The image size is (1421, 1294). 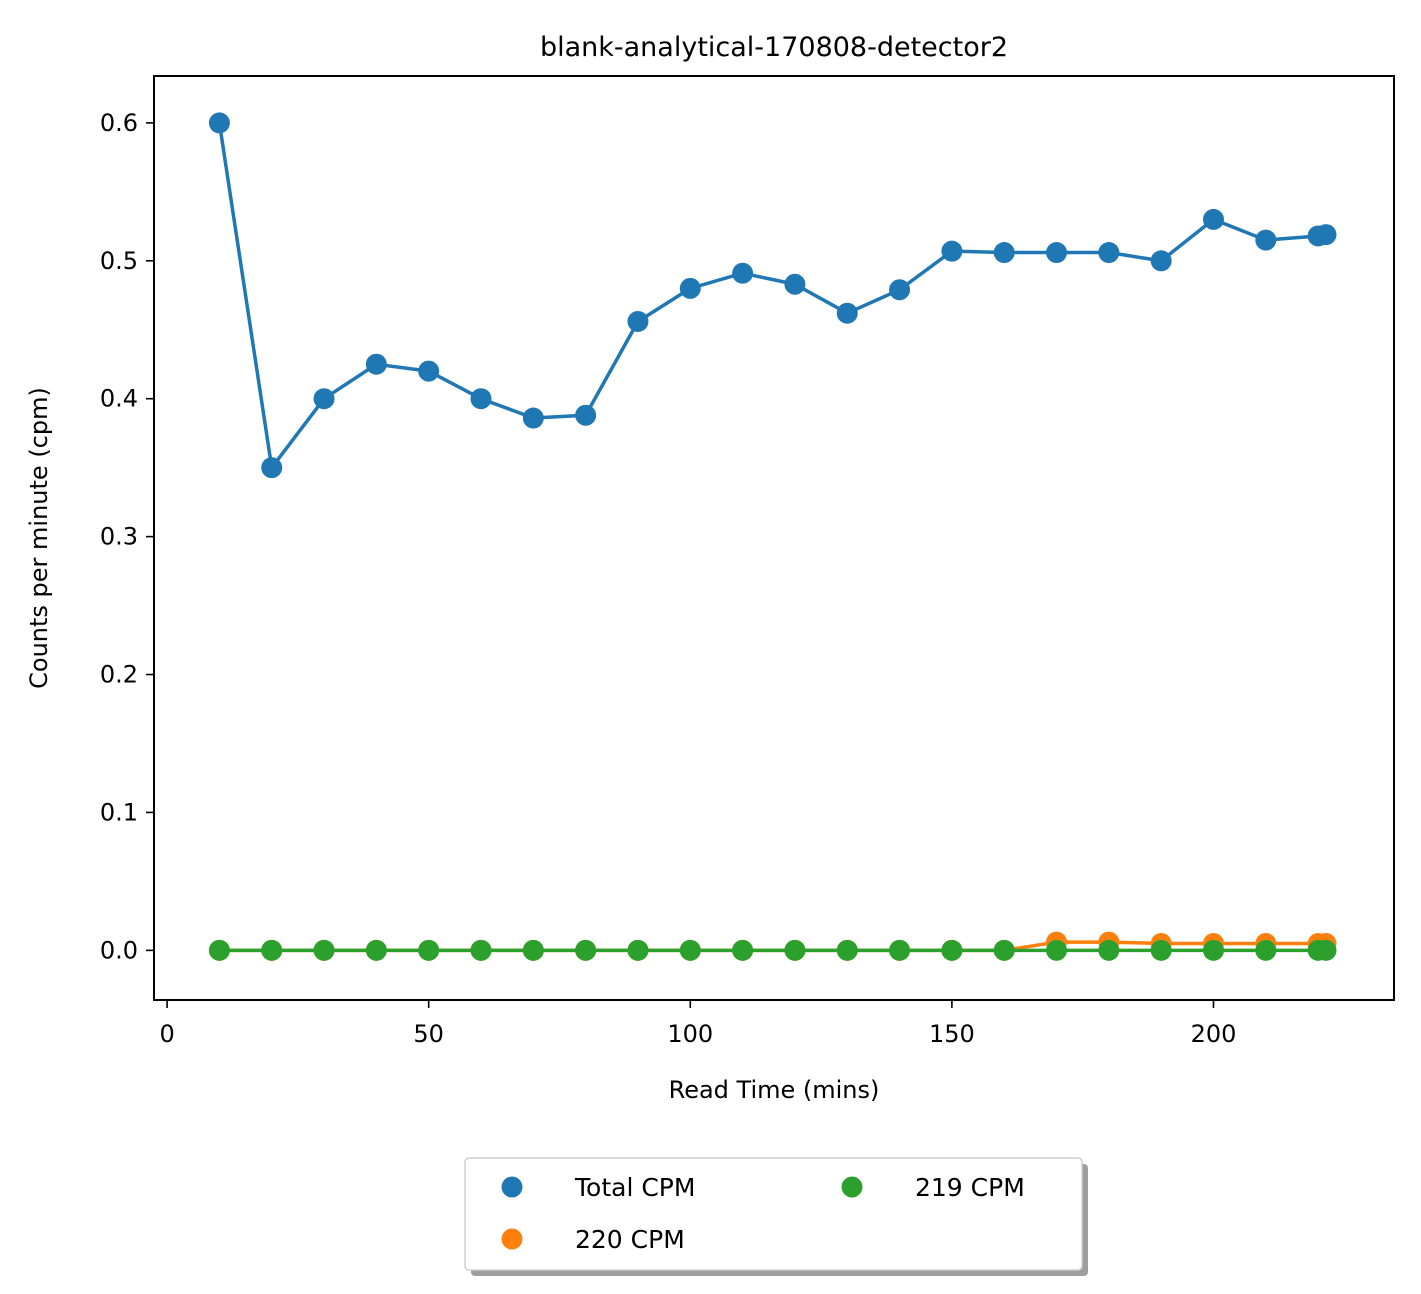 I want to click on y-tick-label: 0.6, so click(x=119, y=123).